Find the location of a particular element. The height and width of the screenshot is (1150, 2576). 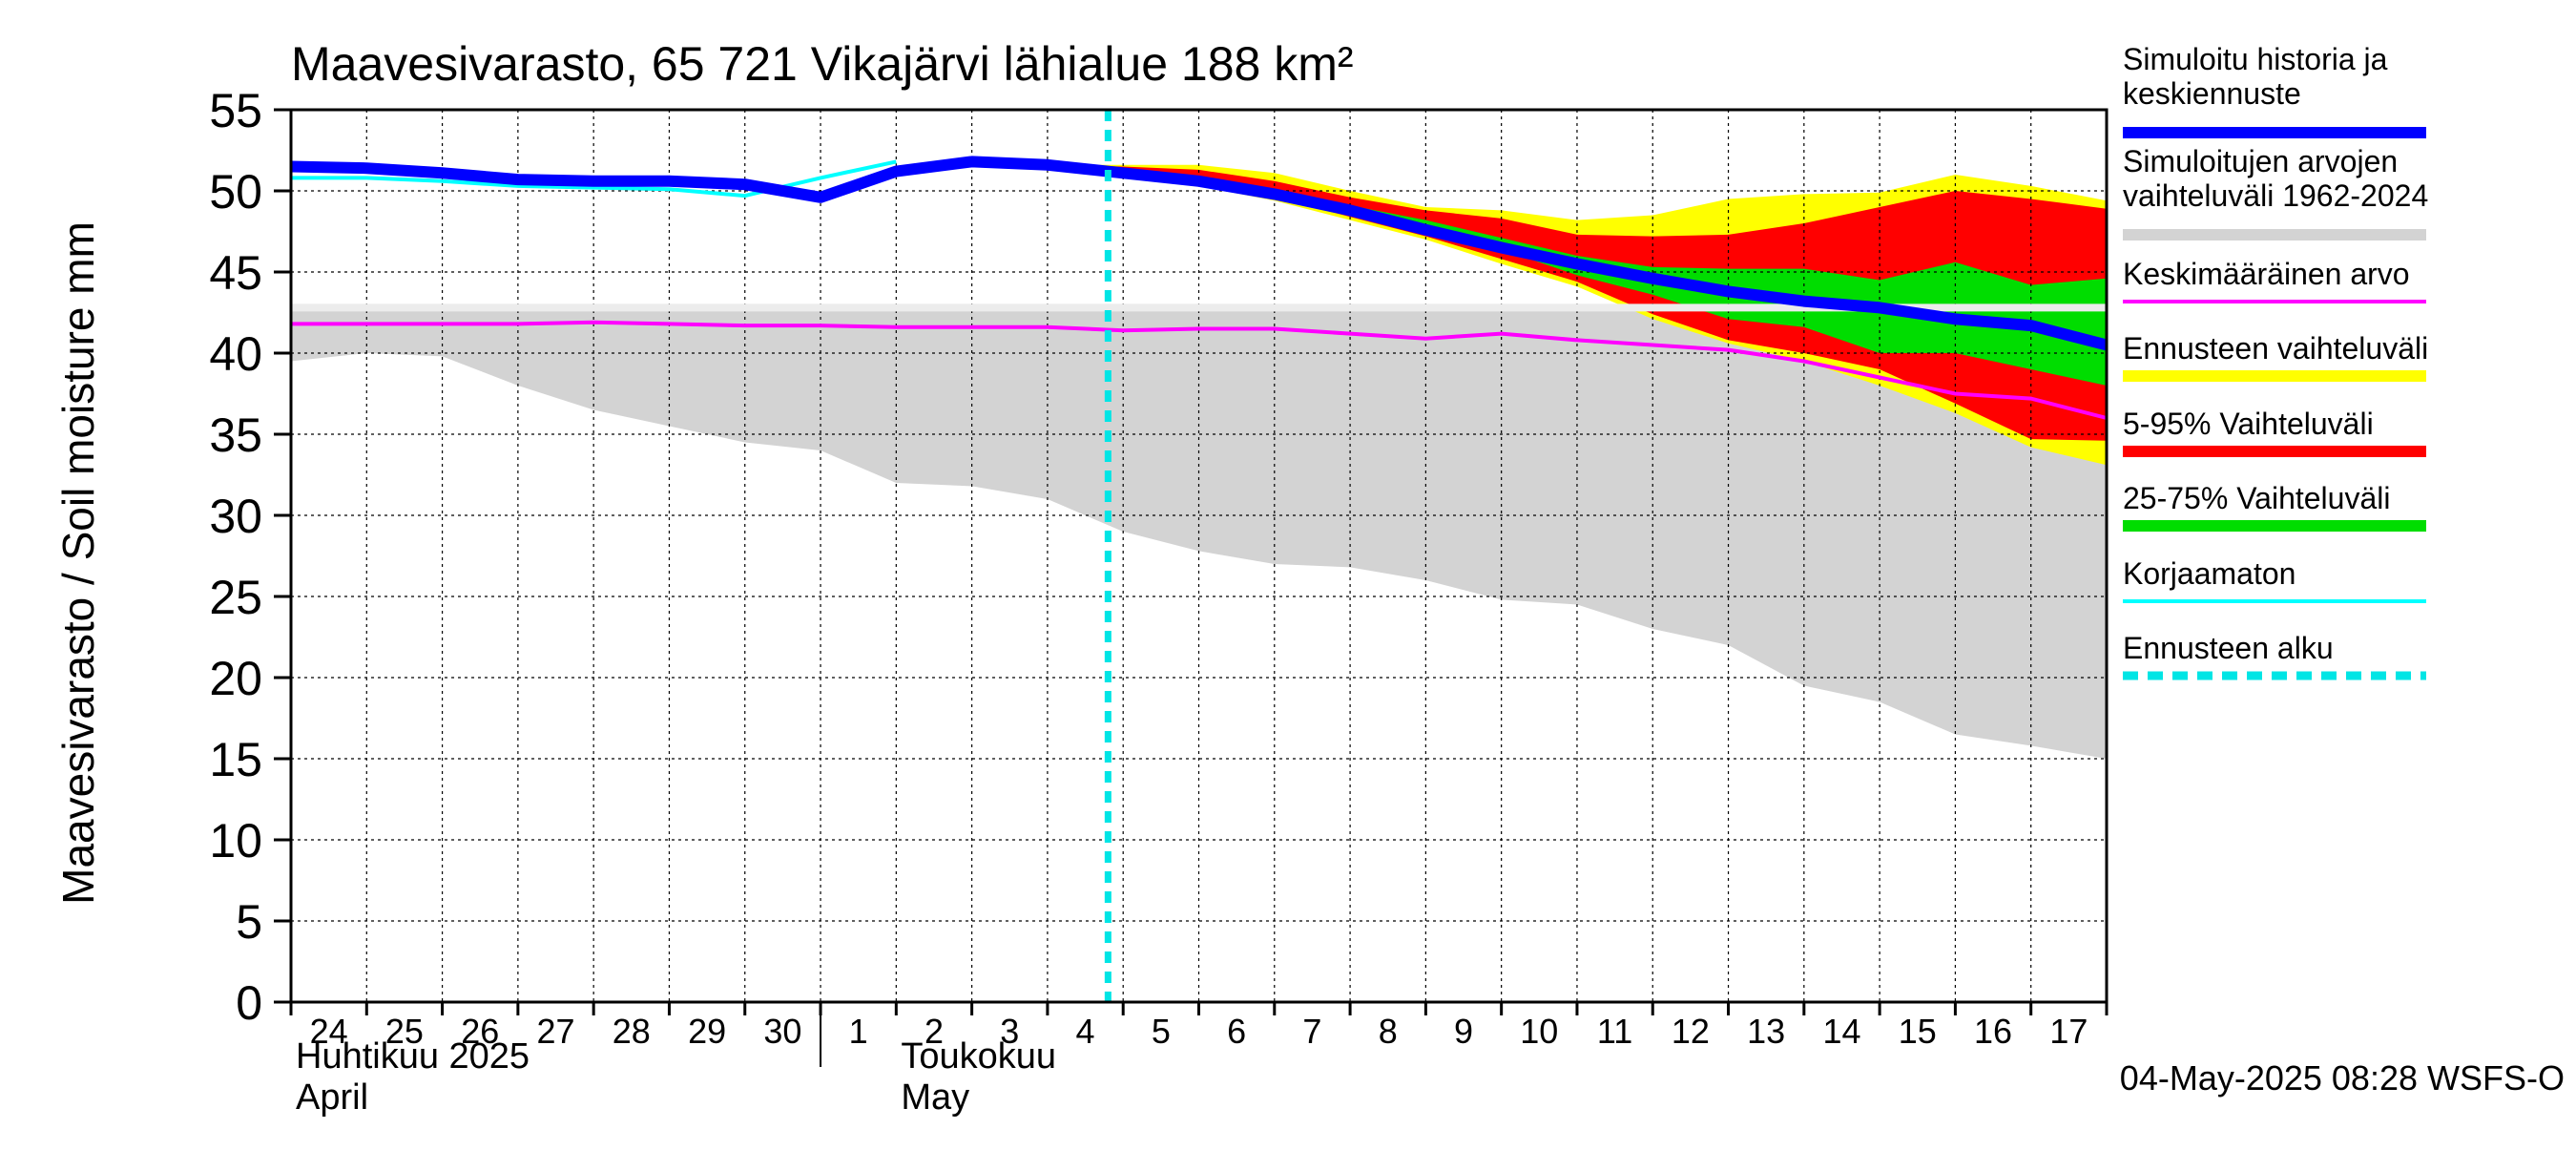

legend-label-line2: vaihteluväli 1962-2024 is located at coordinates (2275, 195).